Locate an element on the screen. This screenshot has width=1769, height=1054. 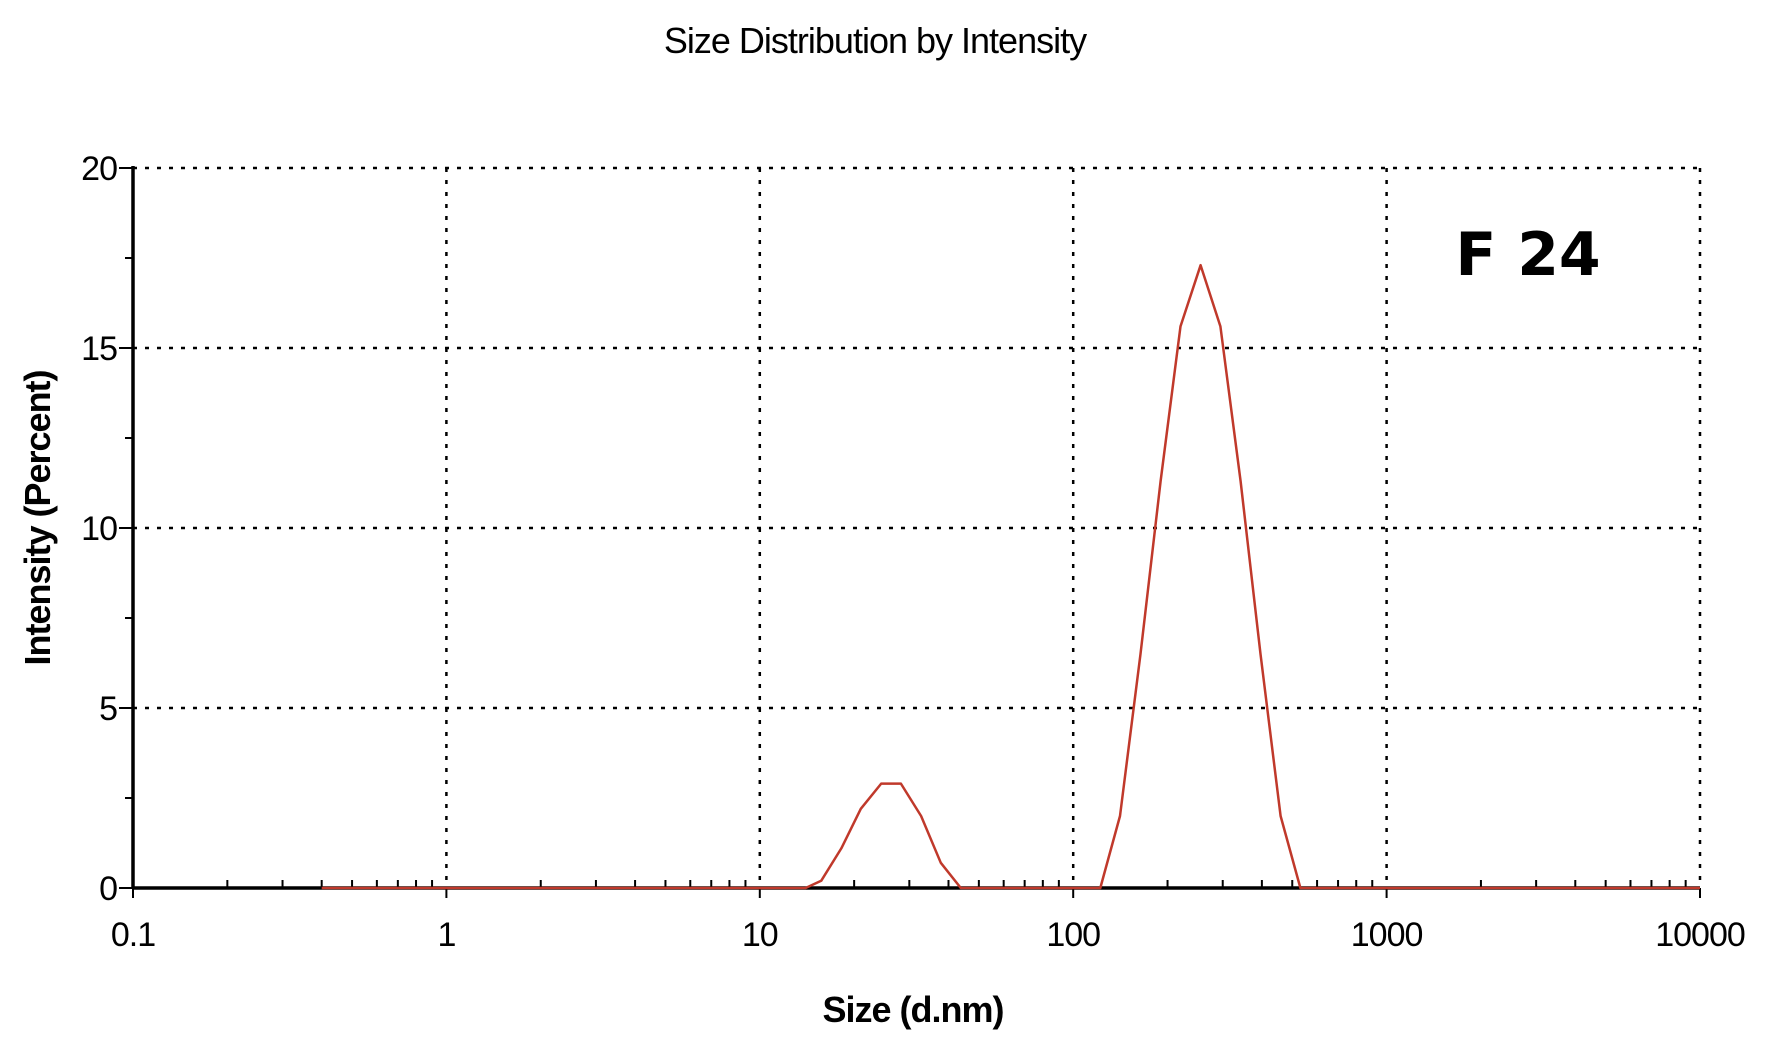
x-tick-label: 10000 is located at coordinates (1700, 935).